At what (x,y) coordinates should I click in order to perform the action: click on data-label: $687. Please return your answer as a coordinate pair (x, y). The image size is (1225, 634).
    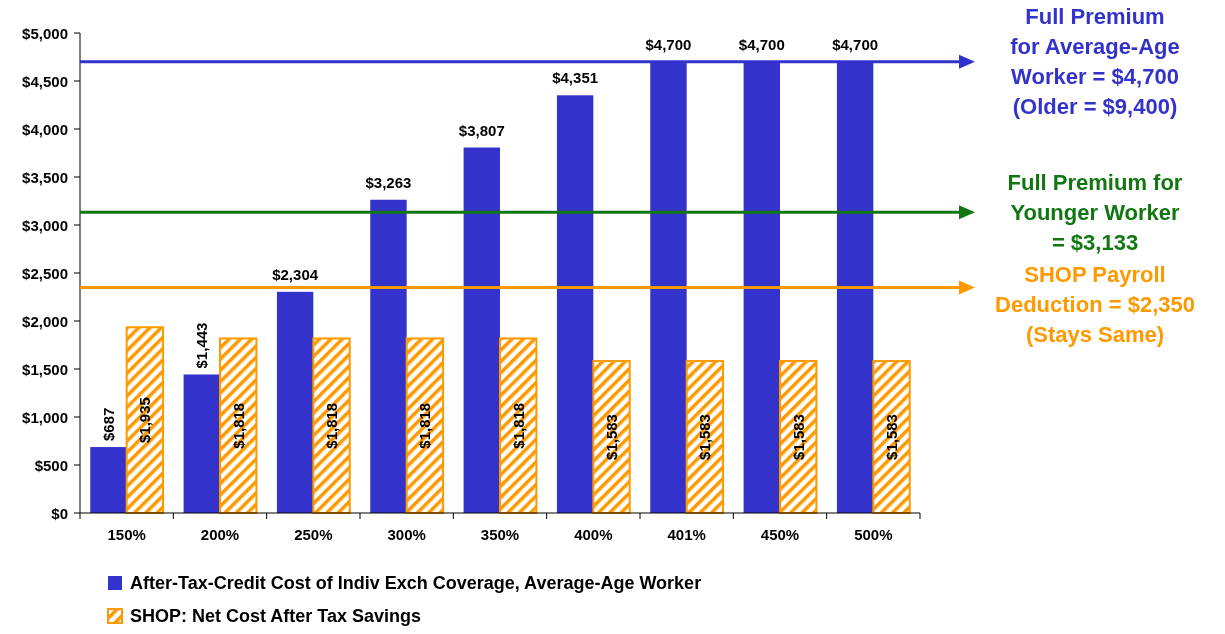
    Looking at the image, I should click on (108, 424).